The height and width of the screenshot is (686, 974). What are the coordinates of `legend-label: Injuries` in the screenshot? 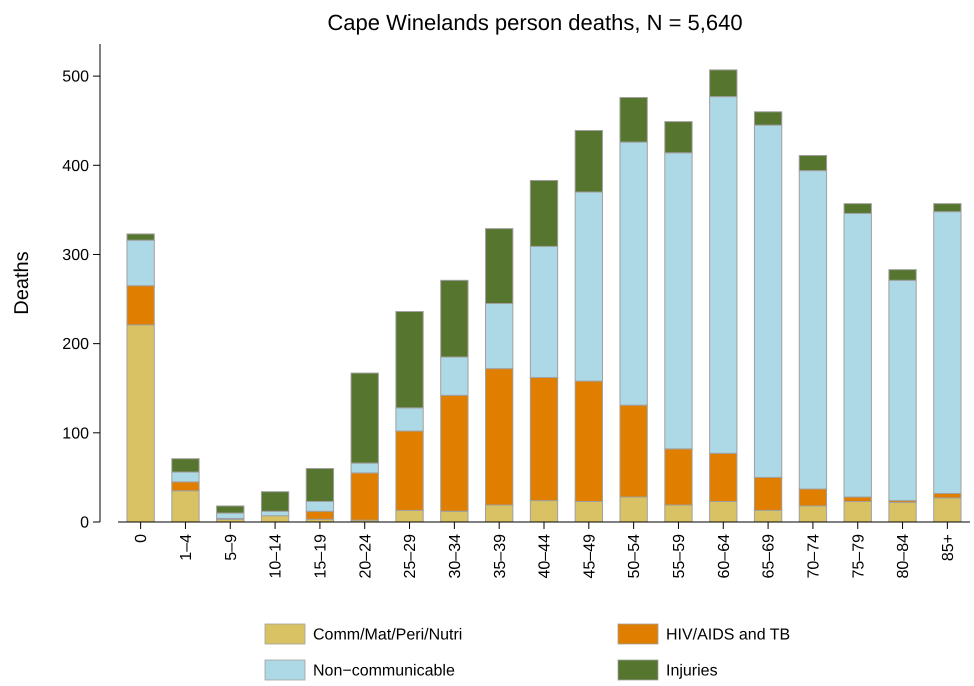 It's located at (692, 671).